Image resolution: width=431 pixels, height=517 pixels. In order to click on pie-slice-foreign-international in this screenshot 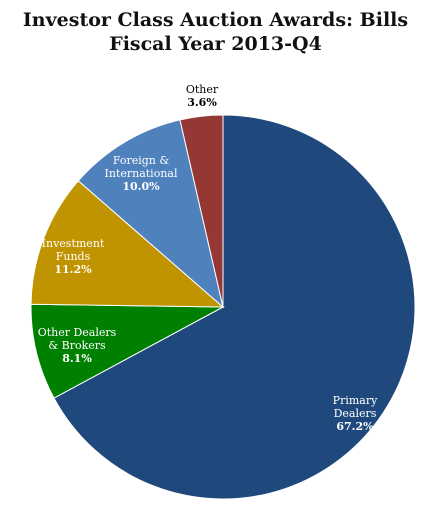, I will do `click(150, 214)`.